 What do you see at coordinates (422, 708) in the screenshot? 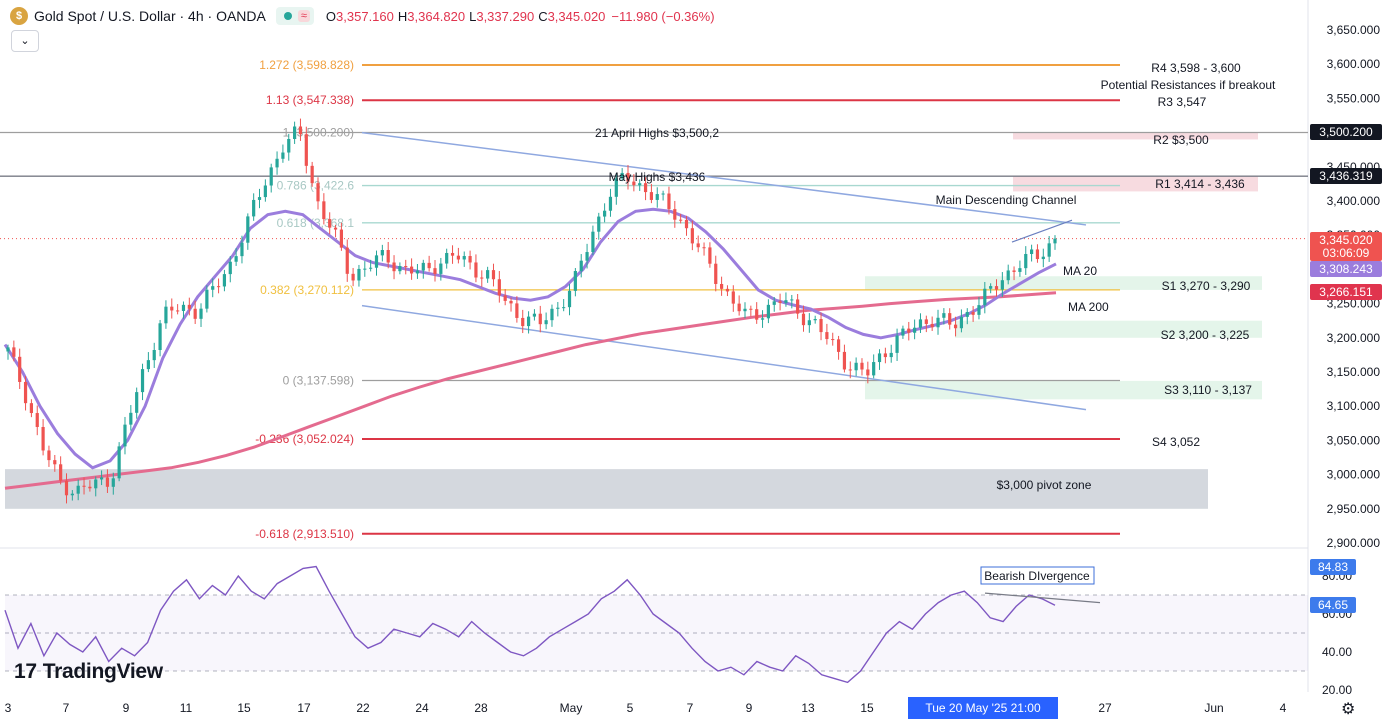
I see `time-axis-tick: 24` at bounding box center [422, 708].